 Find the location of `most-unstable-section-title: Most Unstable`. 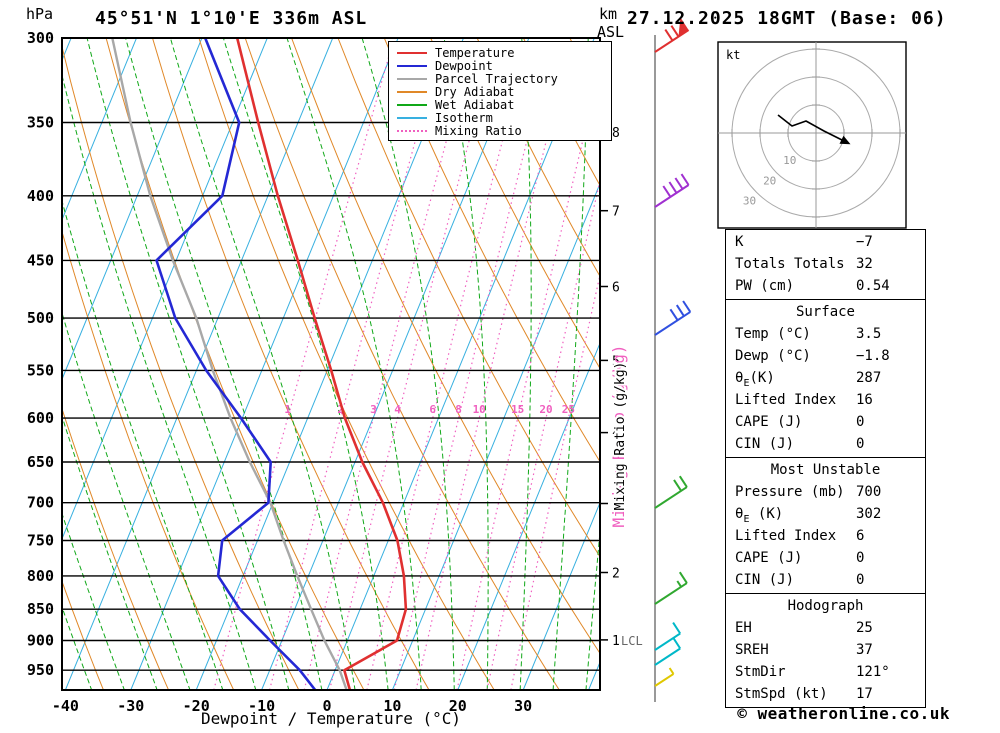

most-unstable-section-title: Most Unstable is located at coordinates (825, 470).